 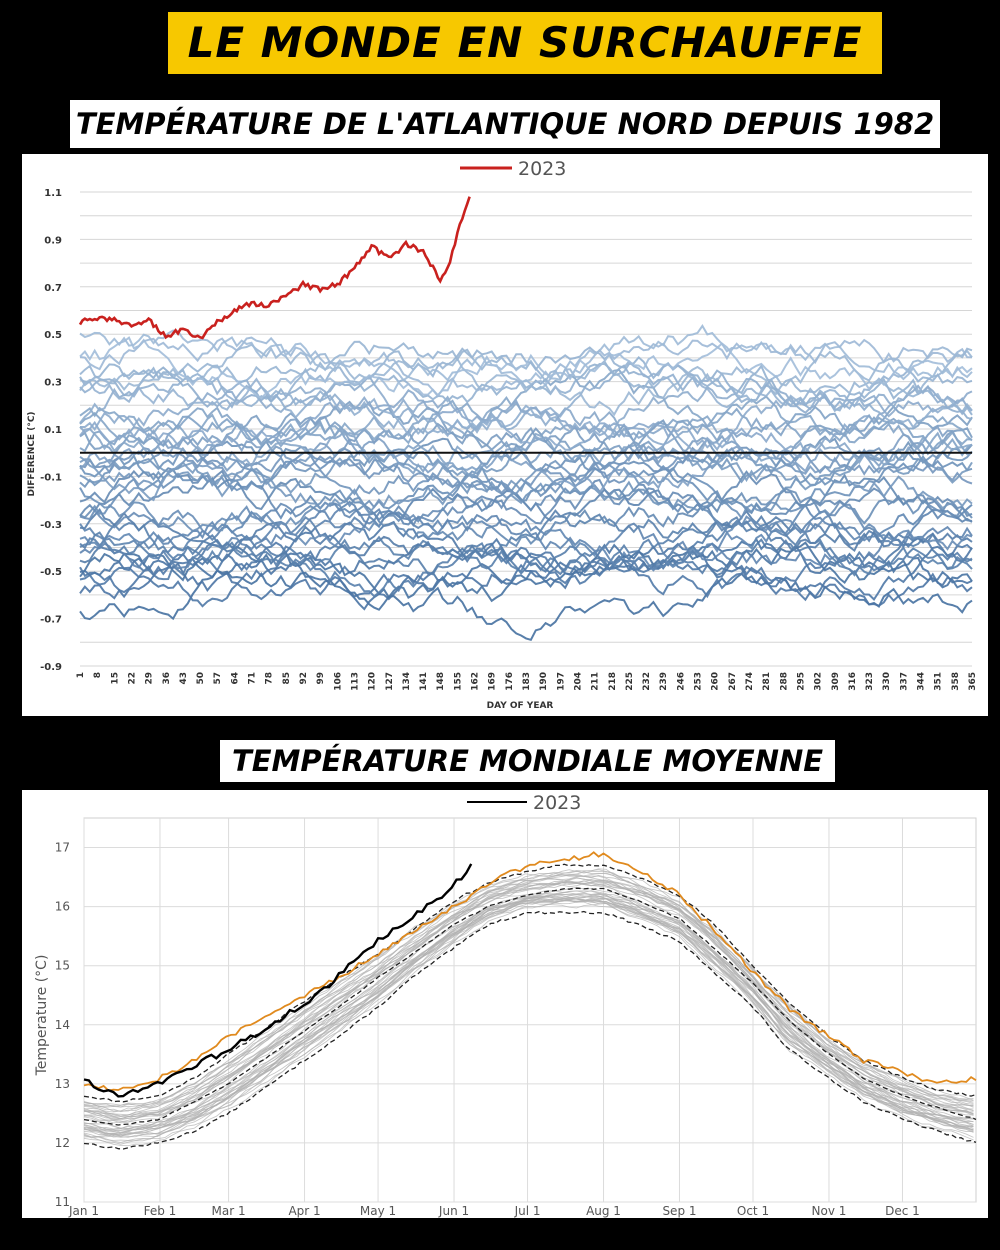 What do you see at coordinates (544, 681) in the screenshot?
I see `x-tick-label: 190` at bounding box center [544, 681].